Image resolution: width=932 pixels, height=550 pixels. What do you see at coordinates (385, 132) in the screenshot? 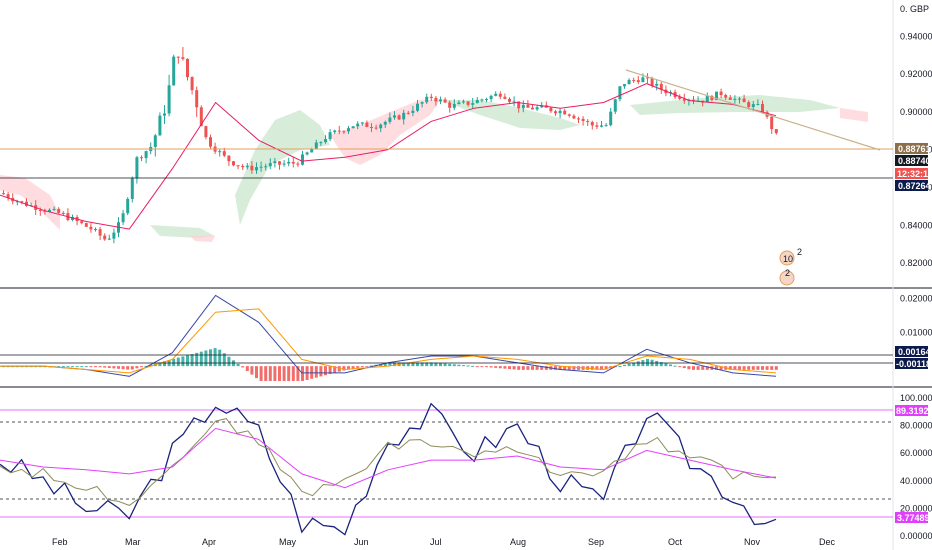
I see `cloud-red-jun` at bounding box center [385, 132].